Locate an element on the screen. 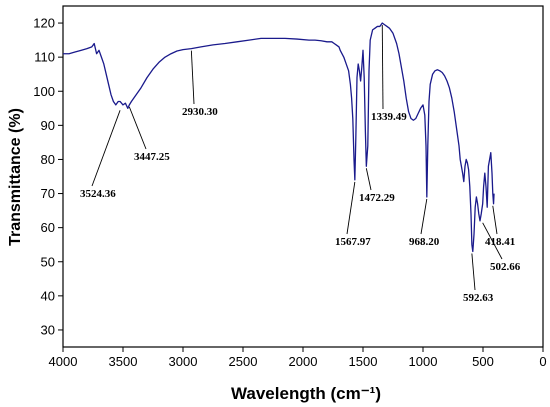  y-tick-label: 70 is located at coordinates (48, 193).